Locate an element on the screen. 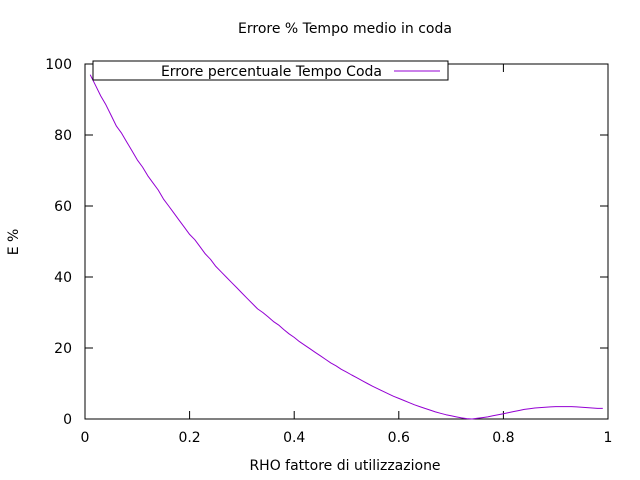  x-tick-label: 0 is located at coordinates (85, 438).